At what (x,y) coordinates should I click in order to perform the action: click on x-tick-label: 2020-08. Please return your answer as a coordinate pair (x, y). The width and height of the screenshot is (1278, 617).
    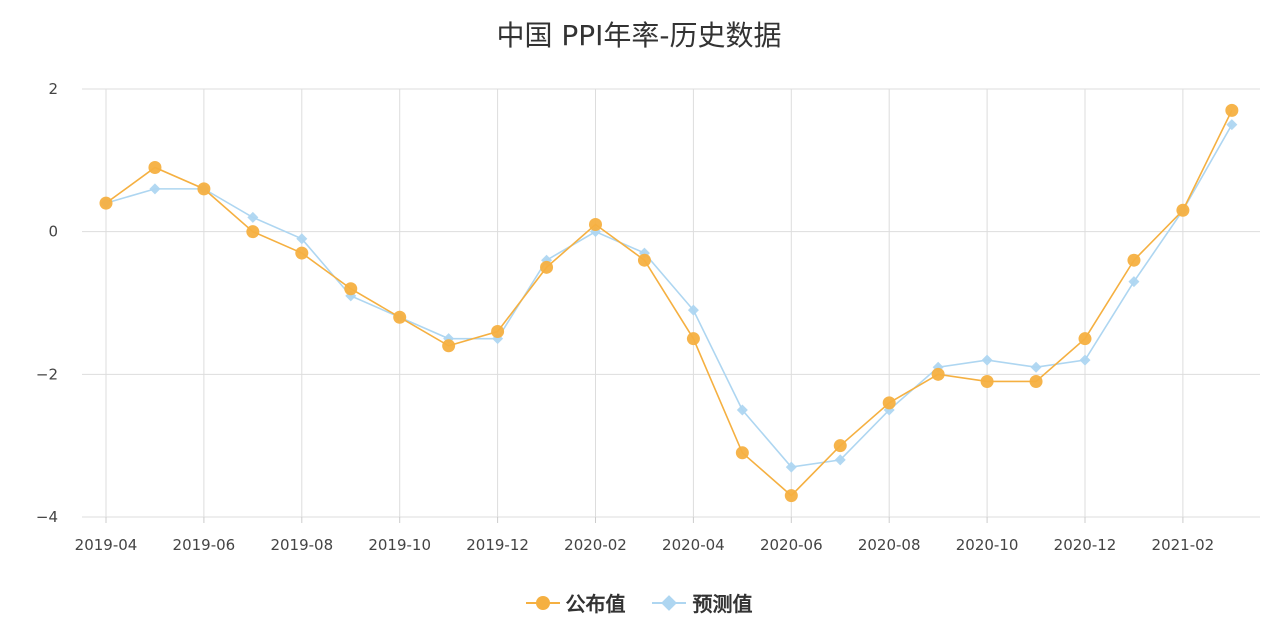
    Looking at the image, I should click on (889, 545).